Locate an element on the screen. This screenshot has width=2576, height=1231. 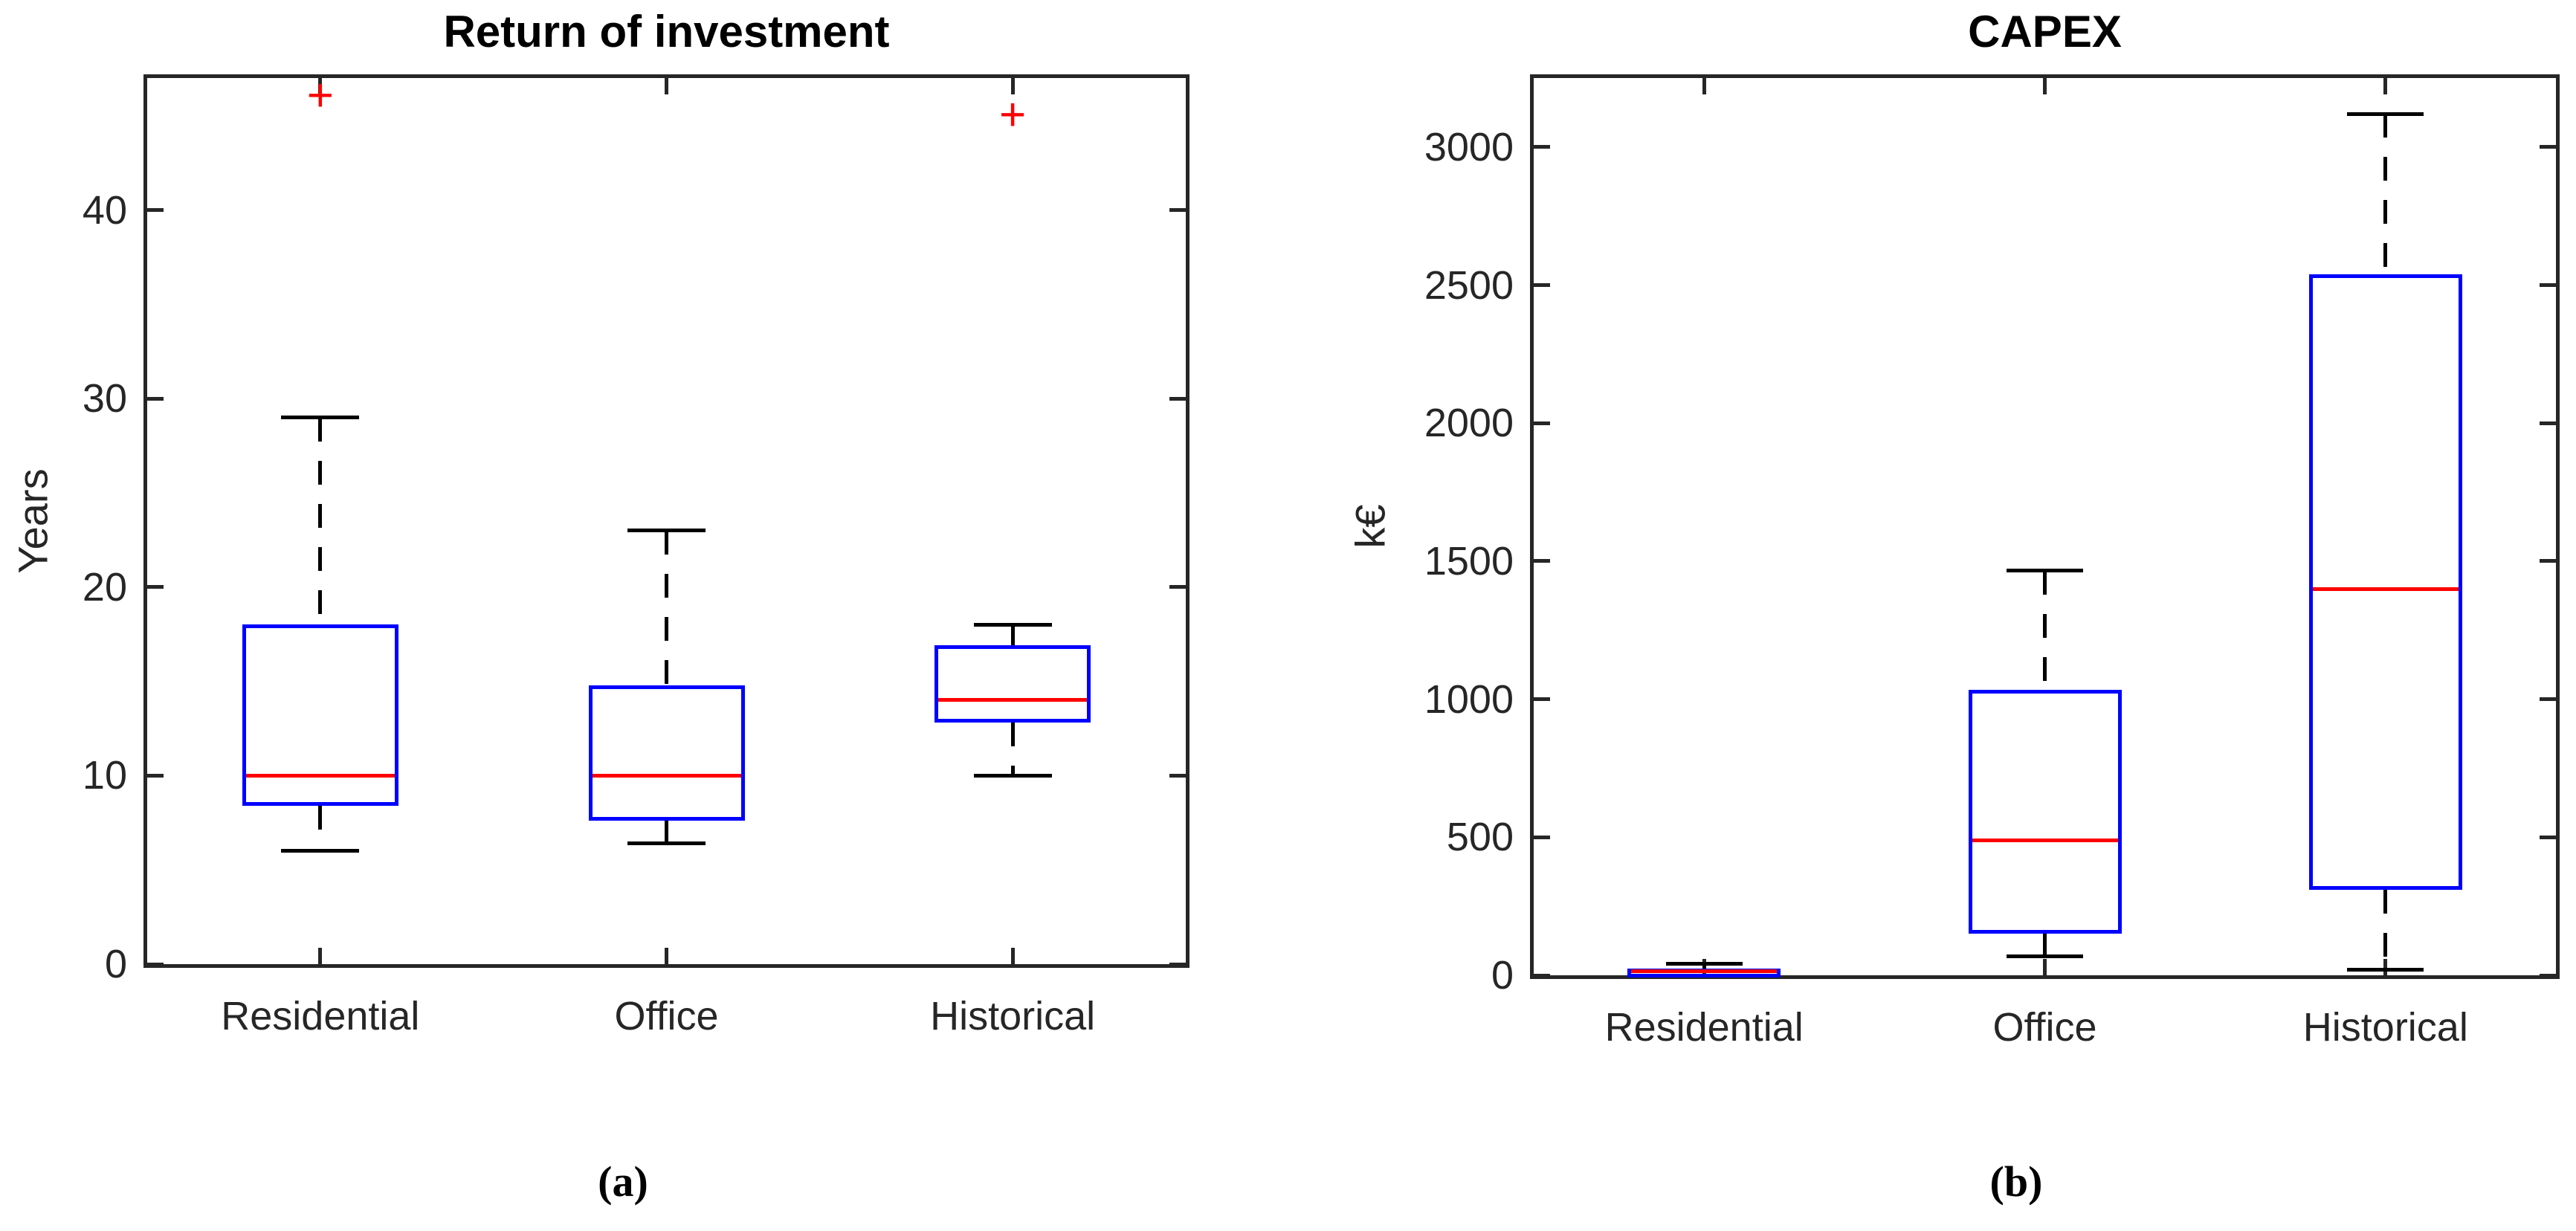
y-tick-label: 1500 is located at coordinates (1469, 561).